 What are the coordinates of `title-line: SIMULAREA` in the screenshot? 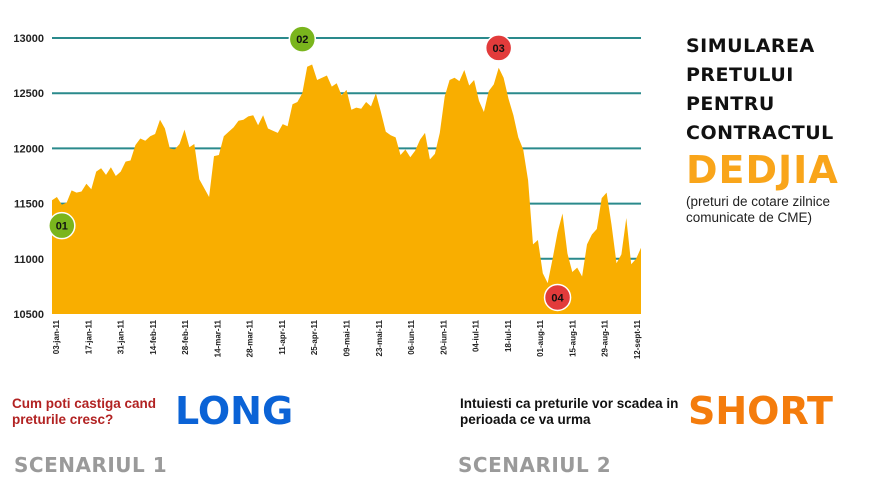 It's located at (750, 46).